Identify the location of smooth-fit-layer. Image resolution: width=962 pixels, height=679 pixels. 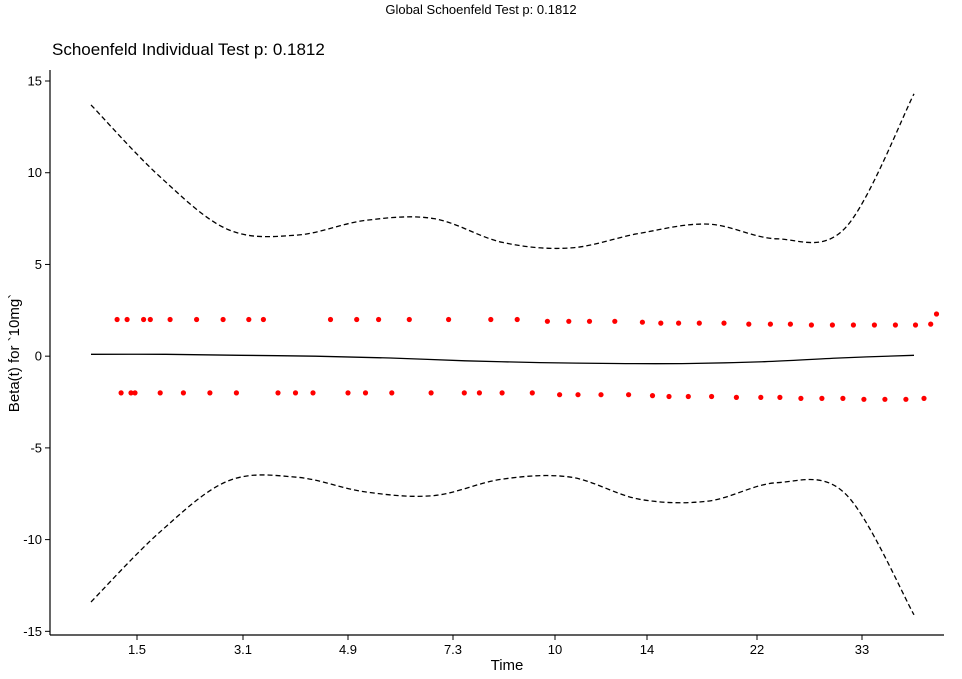
(502, 359).